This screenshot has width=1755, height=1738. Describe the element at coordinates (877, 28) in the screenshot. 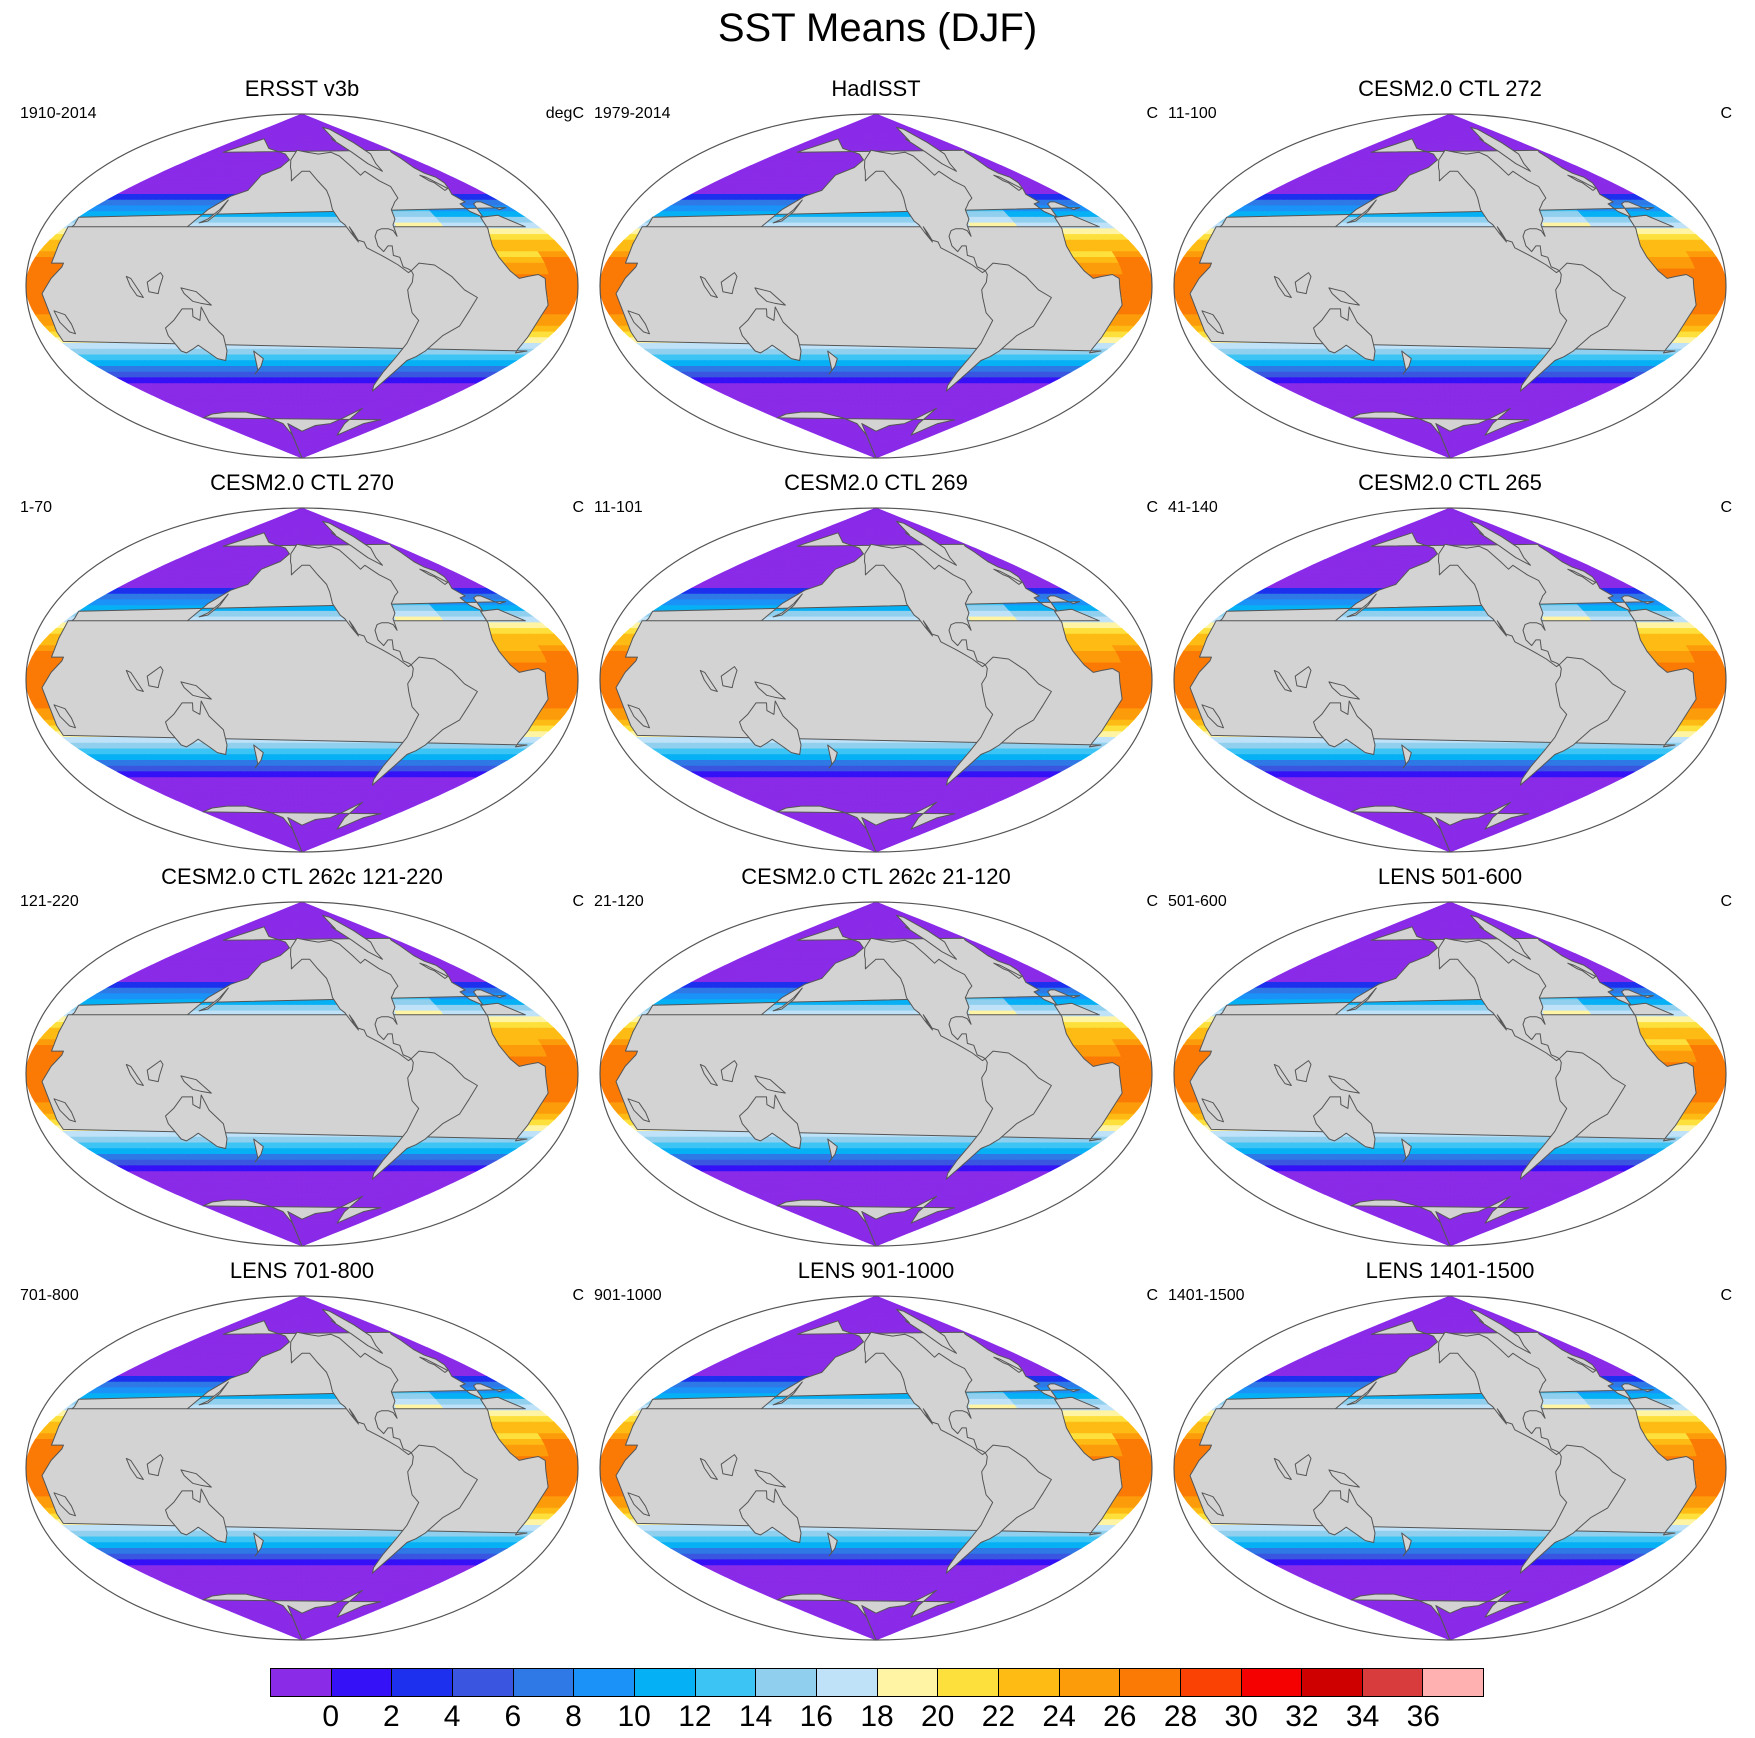

I see `figure-title: SST Means (DJF)` at that location.